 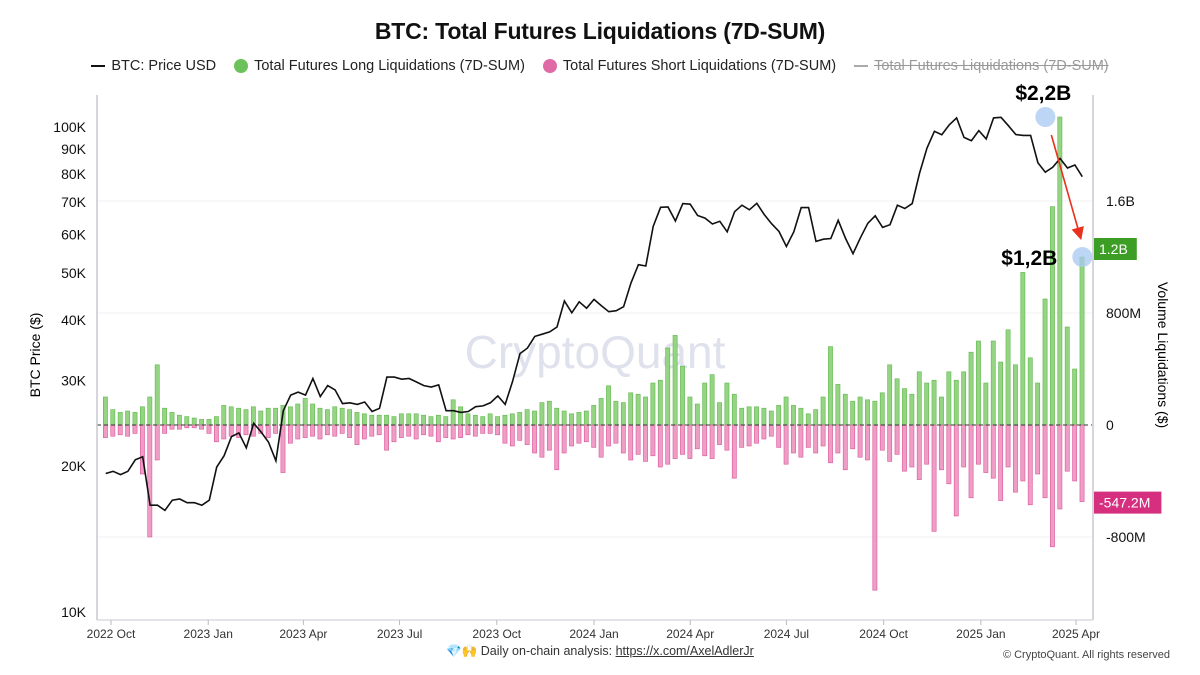 I want to click on footer-text: Daily on-chain analysis:, so click(x=546, y=651).